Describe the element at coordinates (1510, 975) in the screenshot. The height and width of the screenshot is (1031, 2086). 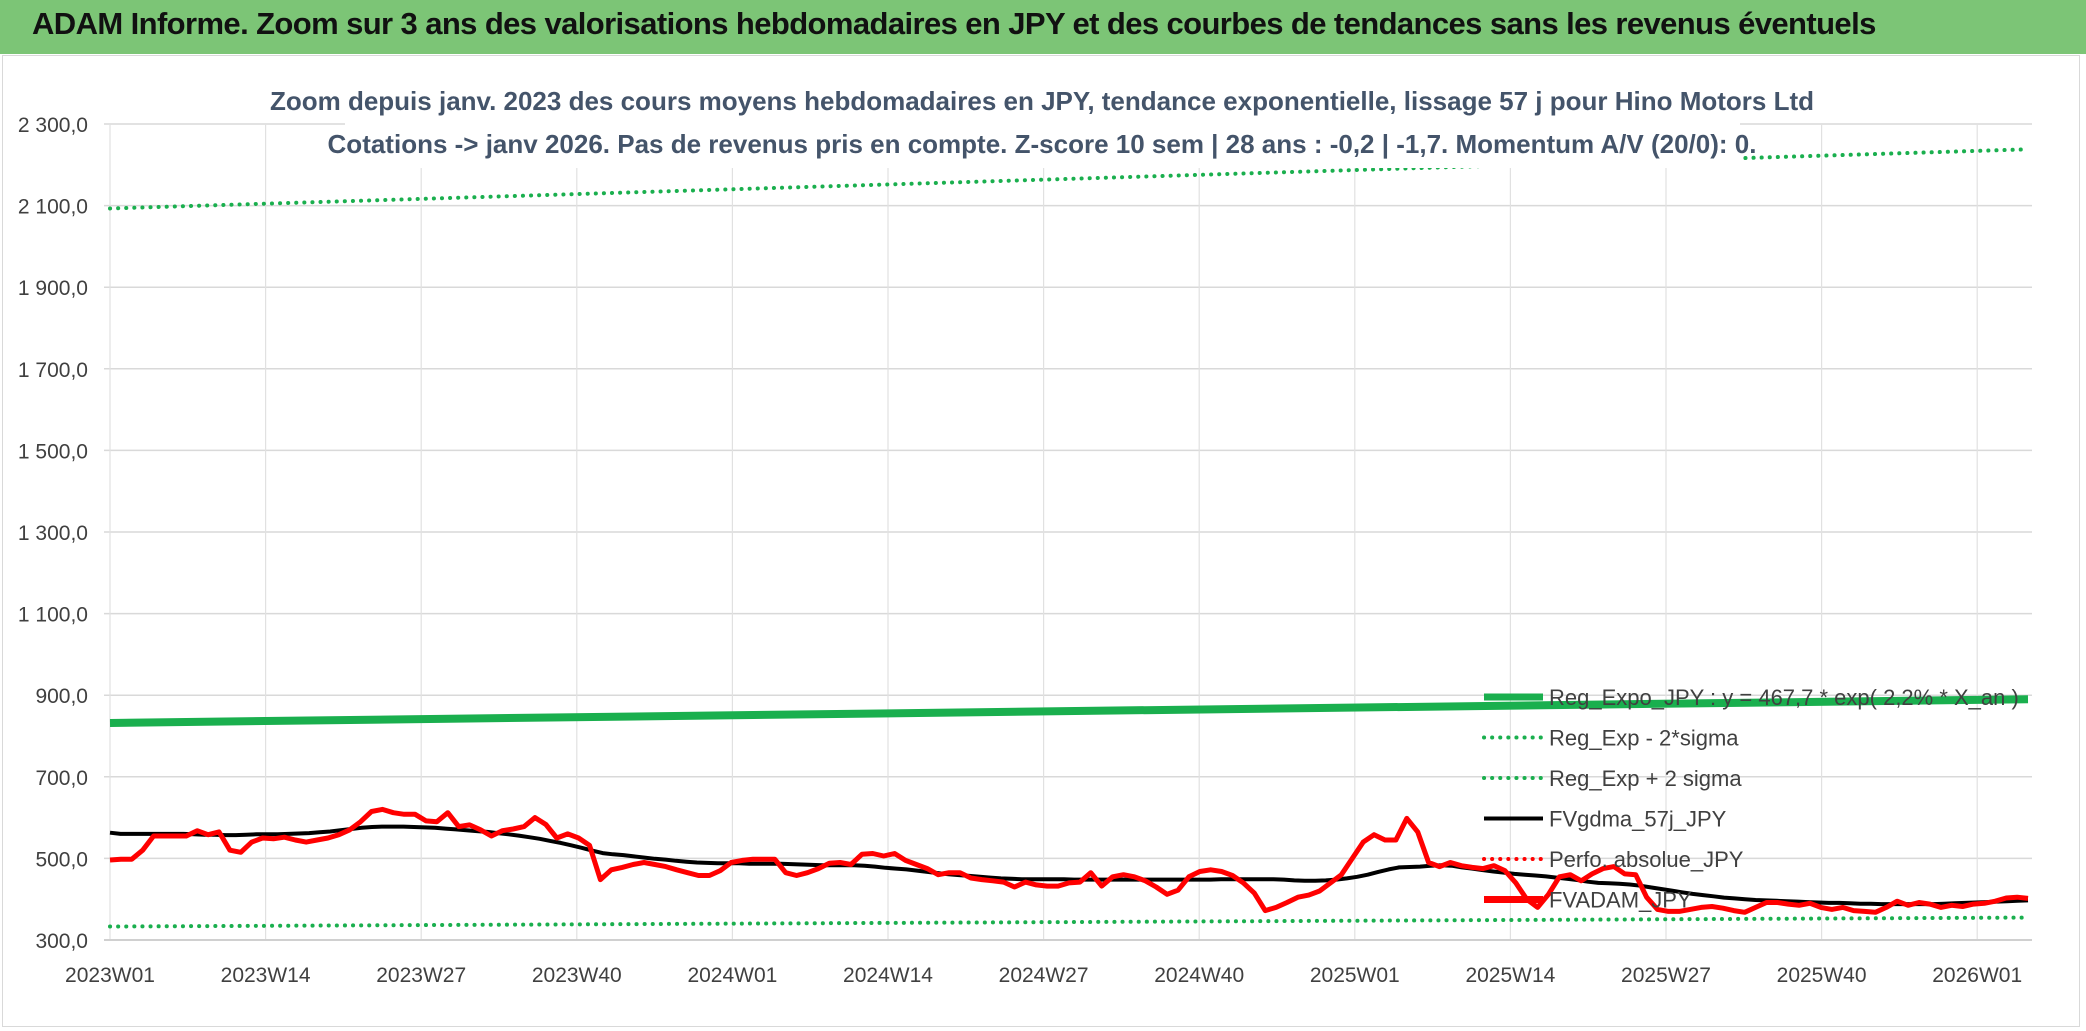
I see `x-tick-label: 2025W14` at that location.